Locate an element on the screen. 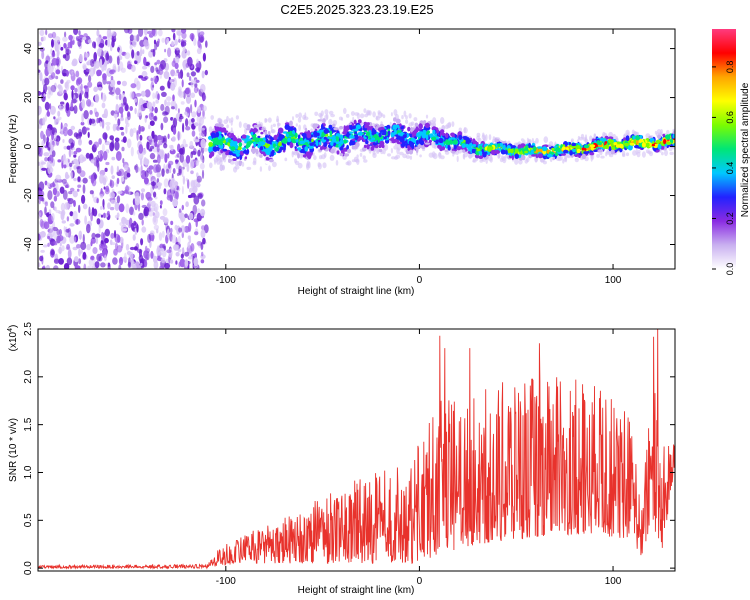 Image resolution: width=750 pixels, height=600 pixels. colorbar-tick-label: 0.4 is located at coordinates (730, 168).